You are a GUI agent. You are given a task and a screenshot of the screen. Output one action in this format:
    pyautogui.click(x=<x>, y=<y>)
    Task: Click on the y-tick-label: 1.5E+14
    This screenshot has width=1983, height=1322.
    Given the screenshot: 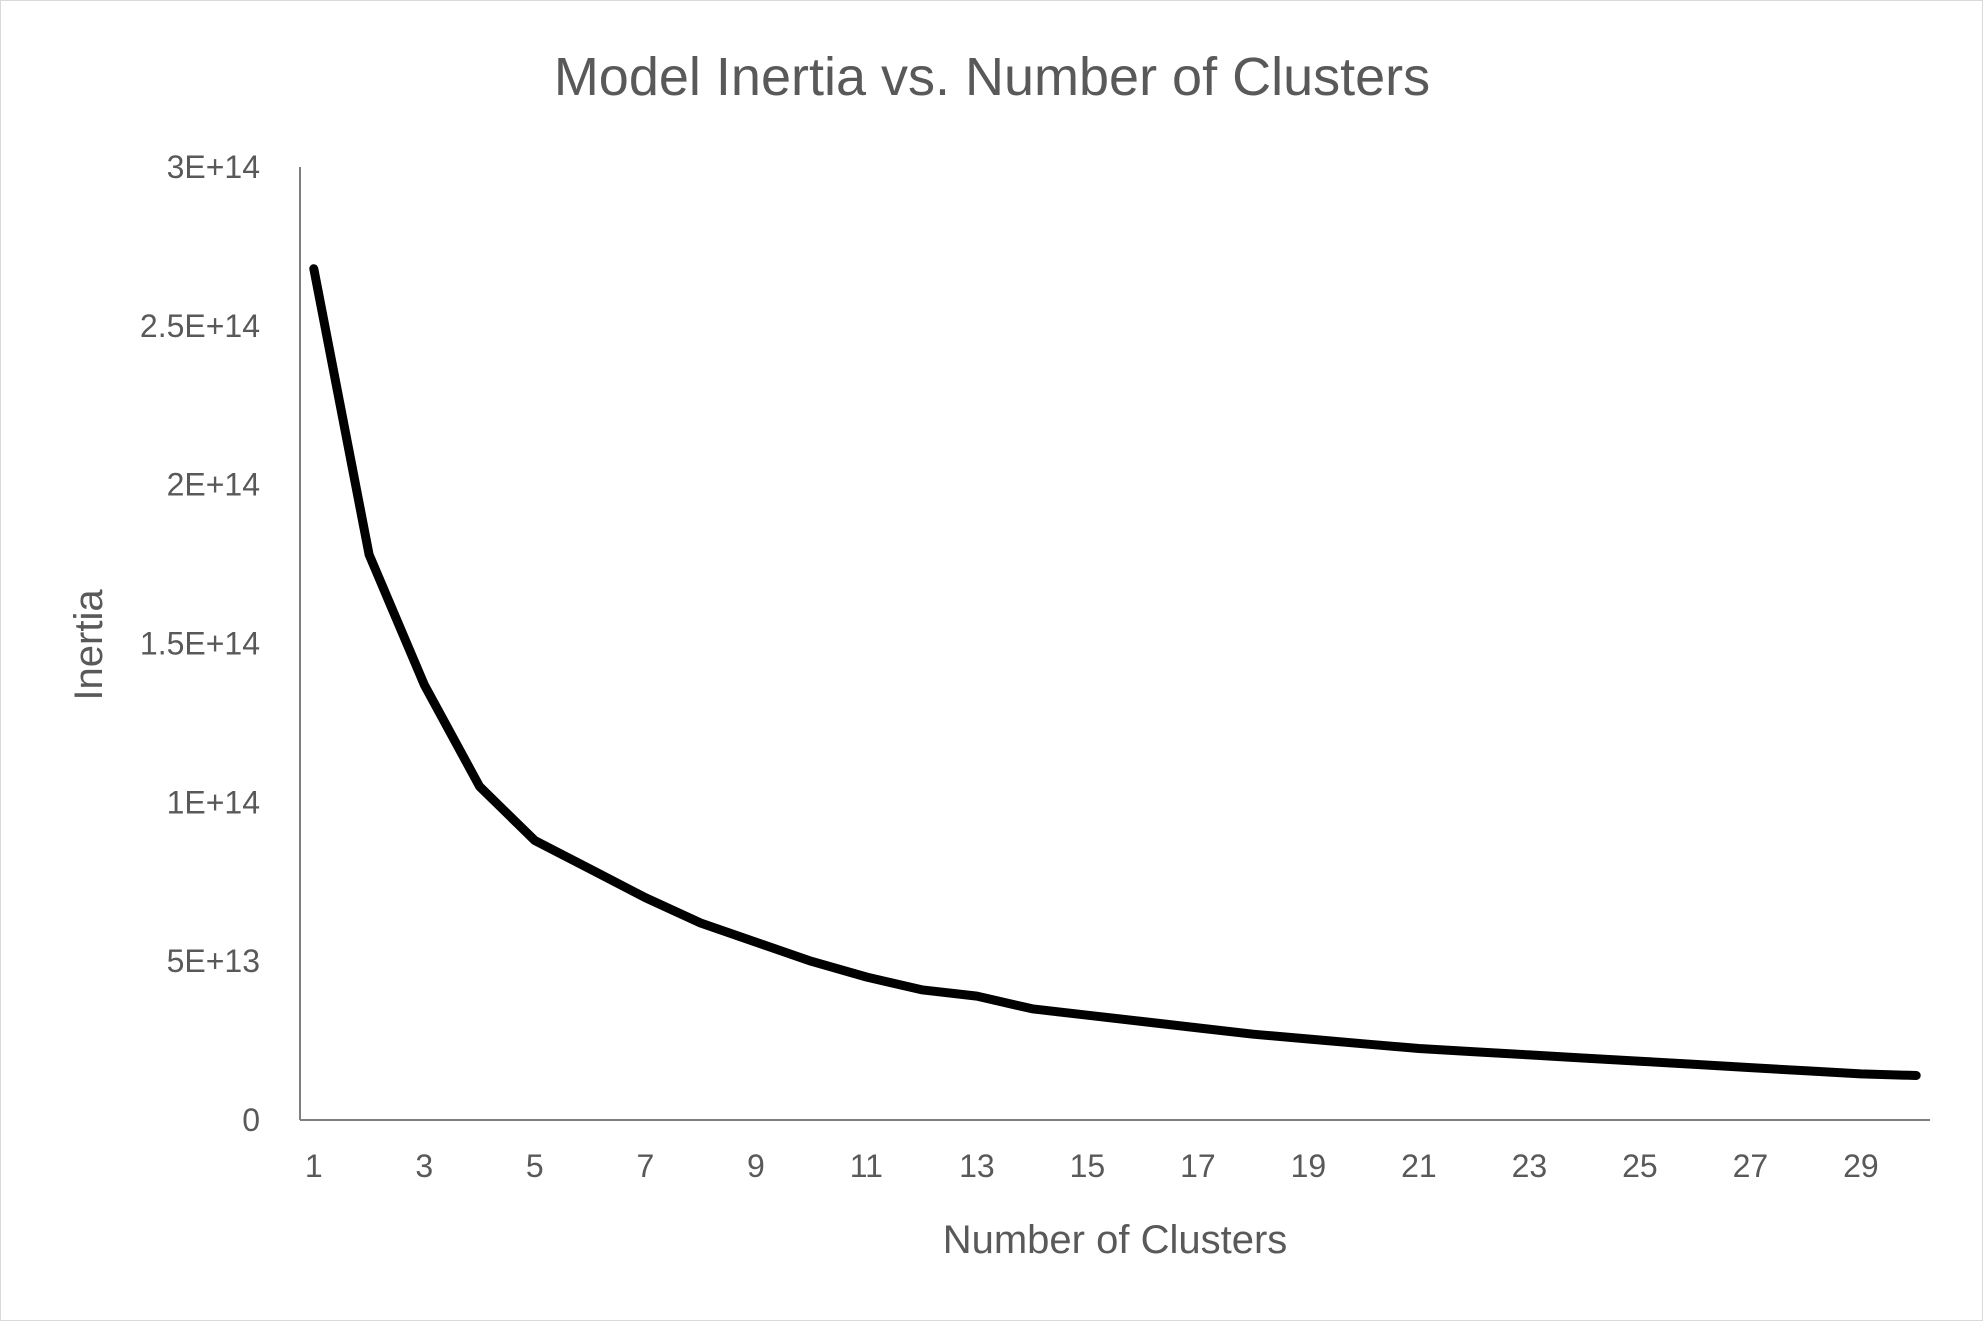 What is the action you would take?
    pyautogui.click(x=200, y=644)
    